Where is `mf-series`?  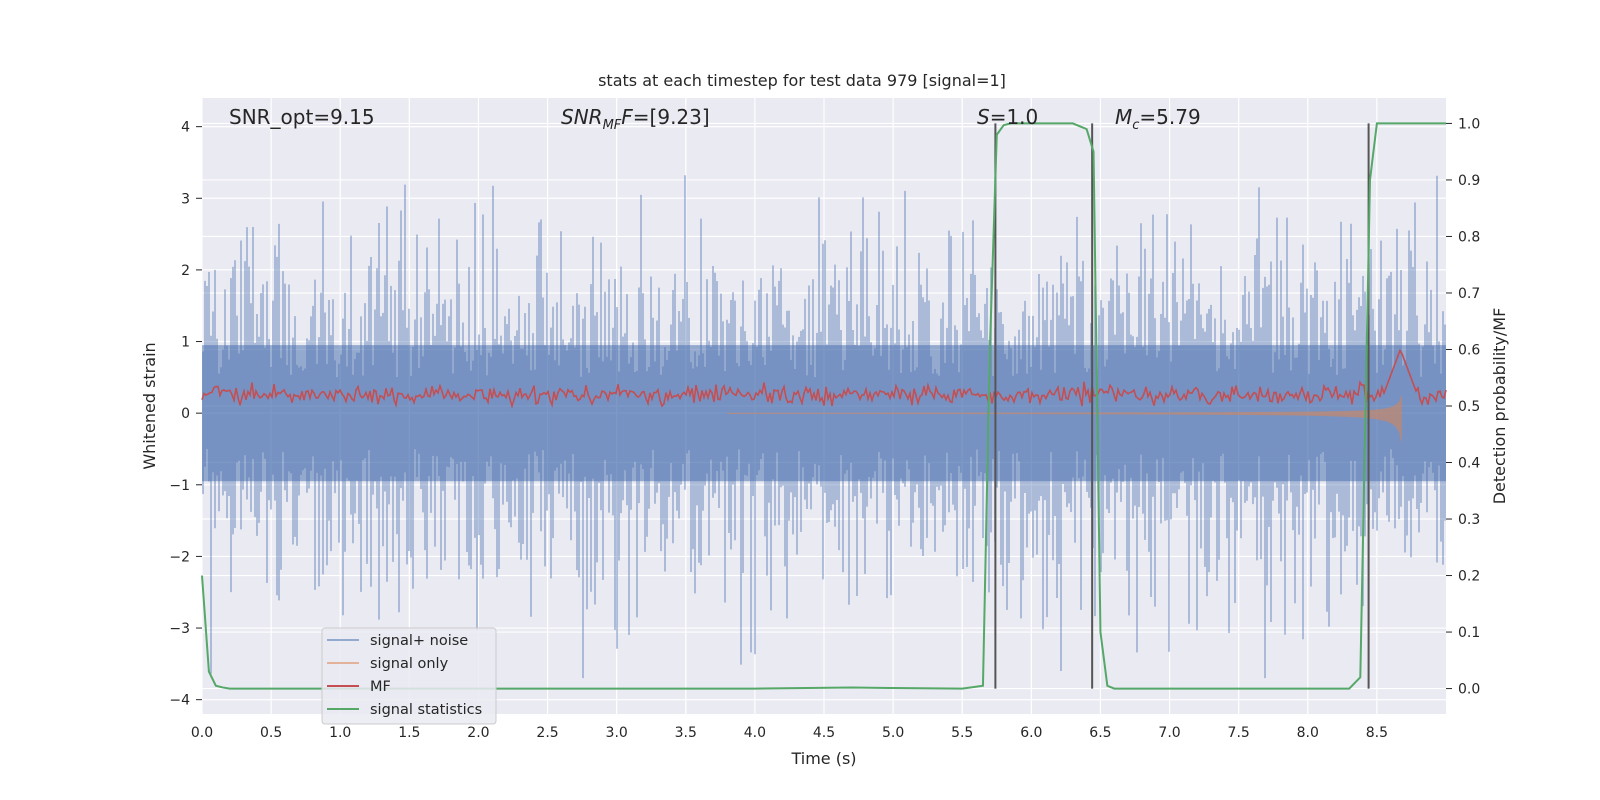
mf-series is located at coordinates (824, 378).